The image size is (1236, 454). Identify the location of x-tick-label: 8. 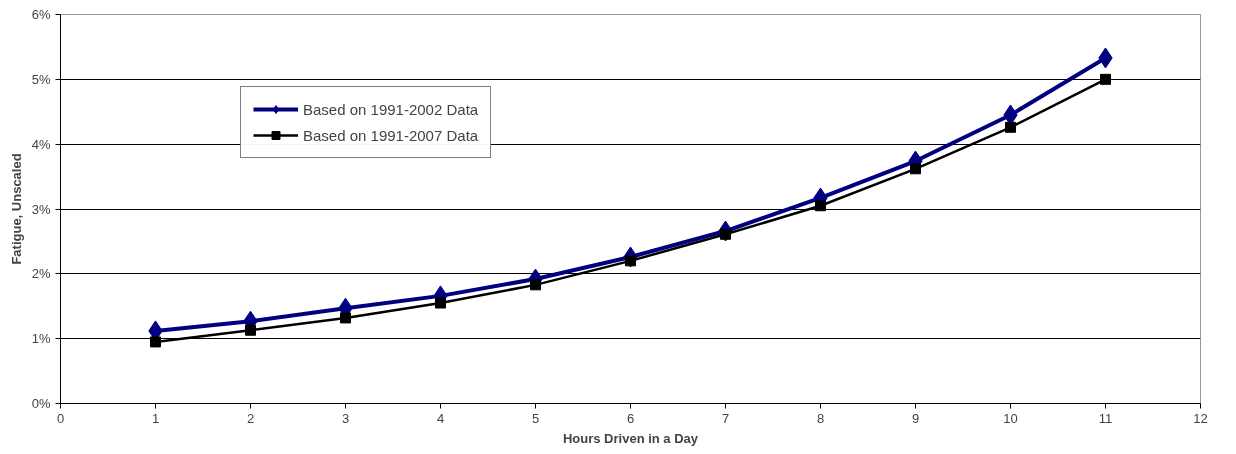
(820, 418).